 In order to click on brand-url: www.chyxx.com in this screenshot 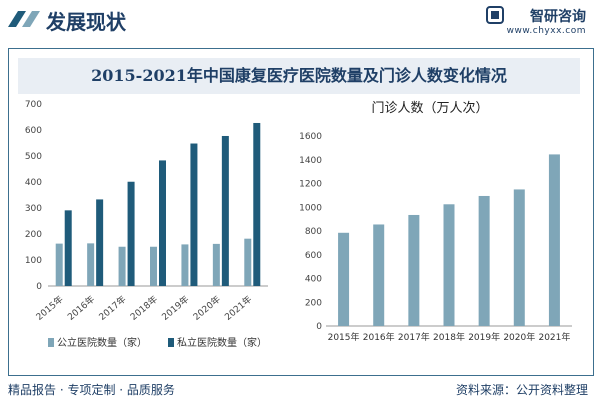, I will do `click(546, 31)`.